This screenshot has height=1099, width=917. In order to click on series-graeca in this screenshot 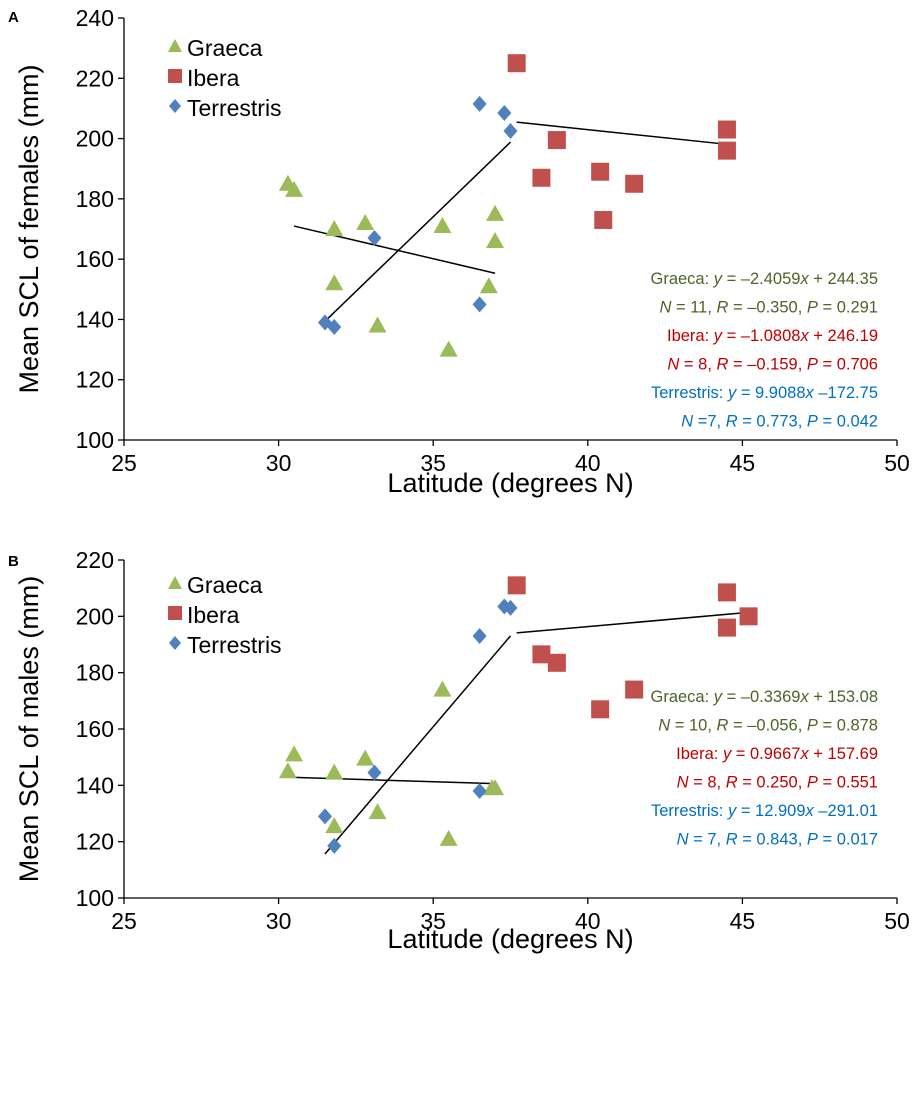, I will do `click(391, 265)`.